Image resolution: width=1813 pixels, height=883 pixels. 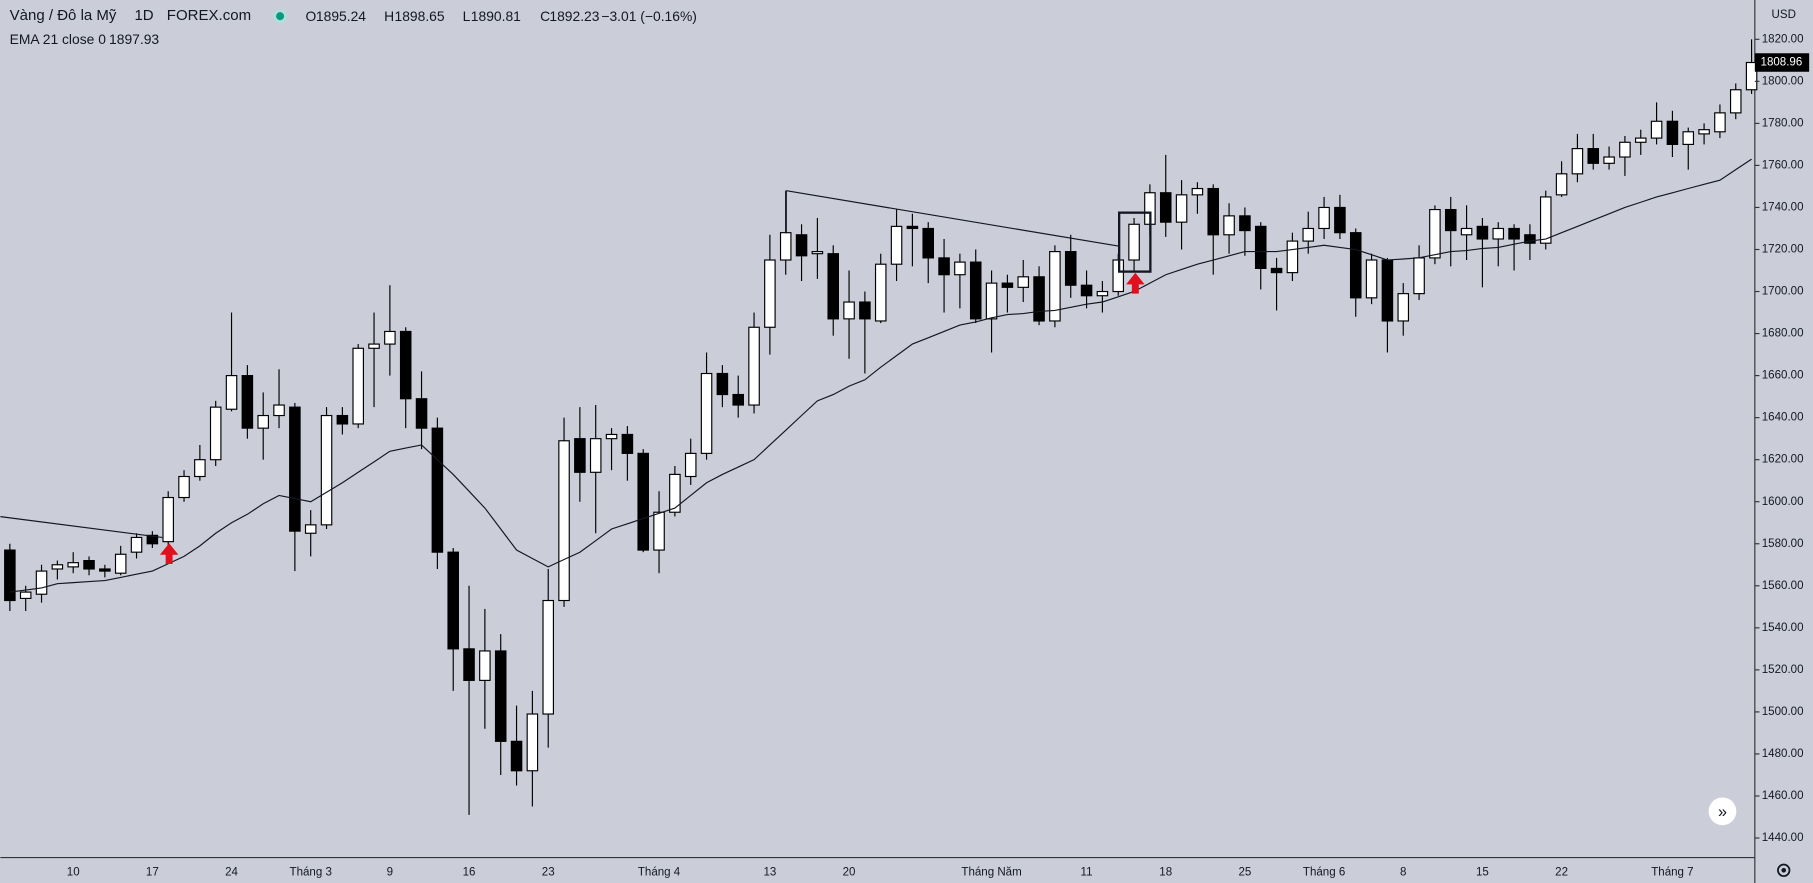 I want to click on x-tick-label: 24, so click(x=231, y=873).